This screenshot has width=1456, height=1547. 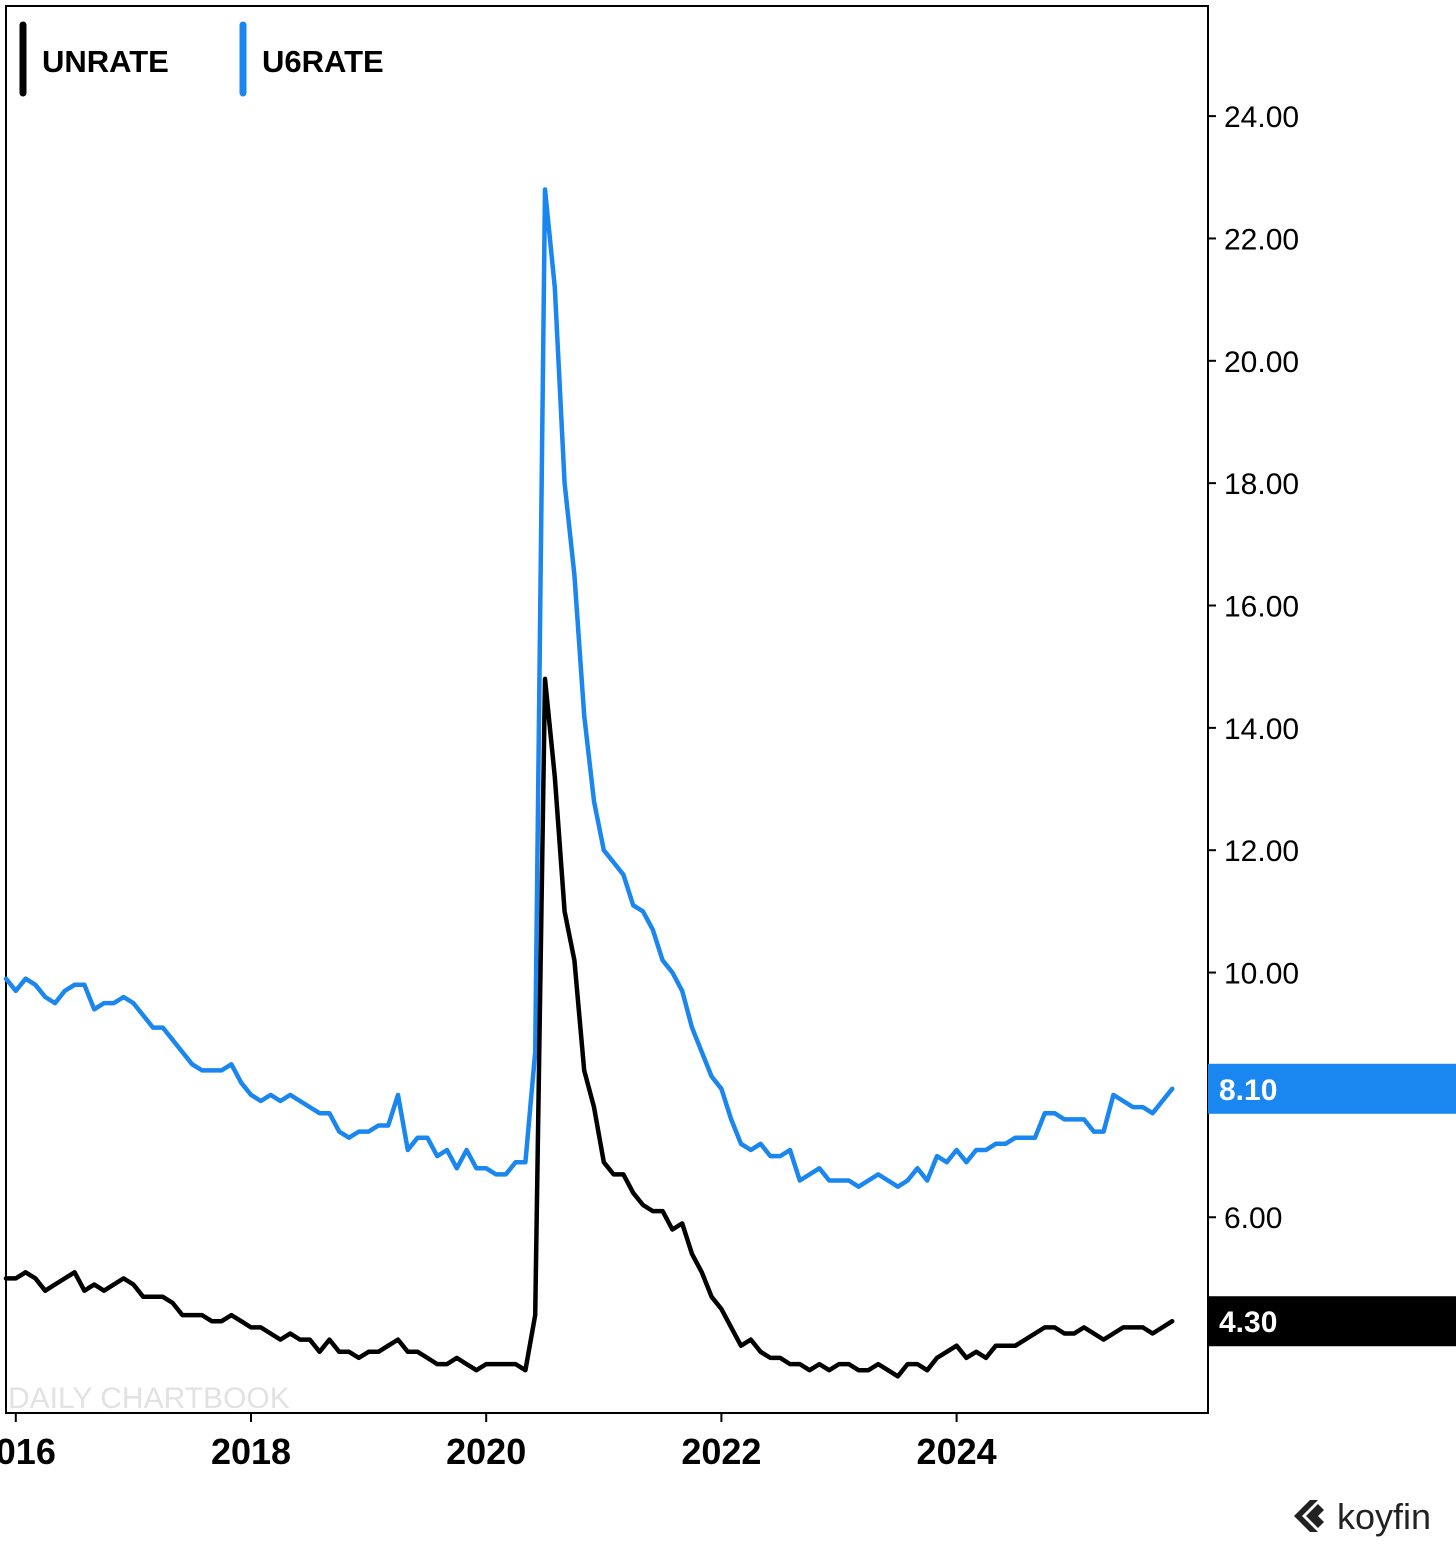 What do you see at coordinates (105, 61) in the screenshot?
I see `legend-label-unrate: UNRATE` at bounding box center [105, 61].